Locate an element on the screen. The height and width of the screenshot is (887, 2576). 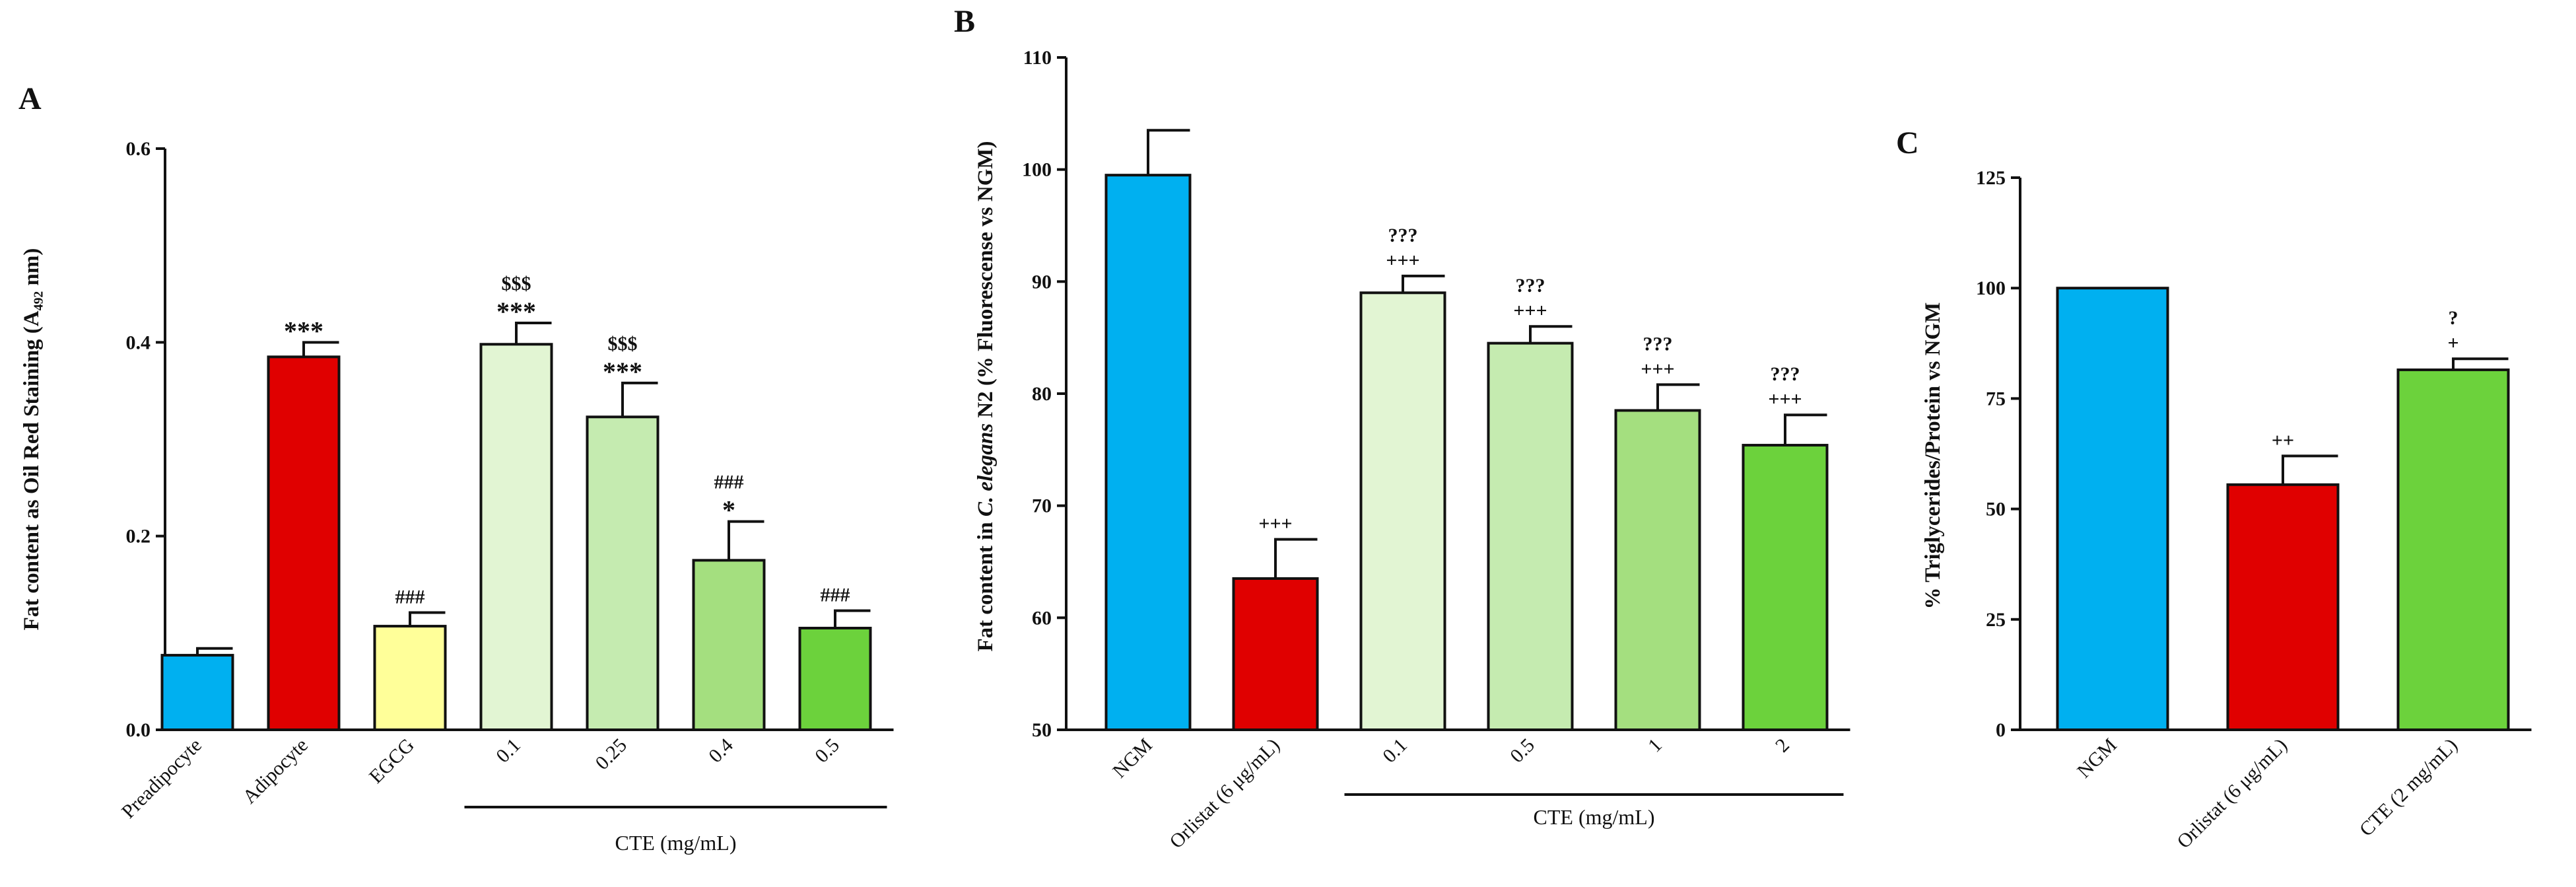
significance-label: ? is located at coordinates (2453, 318).